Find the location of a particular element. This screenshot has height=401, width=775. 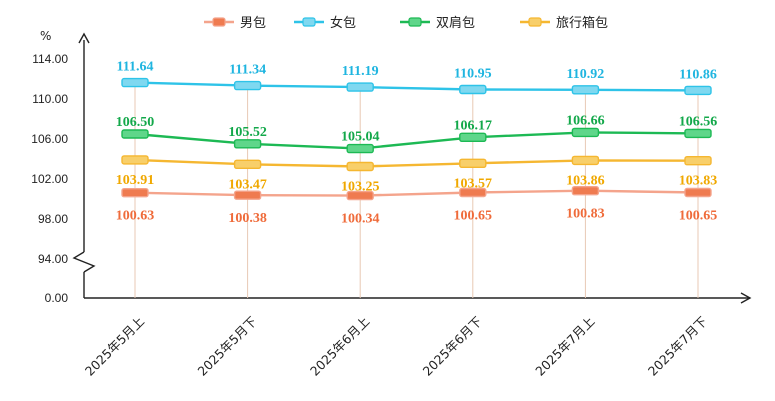

y-tick-label: 0.00 is located at coordinates (57, 298).